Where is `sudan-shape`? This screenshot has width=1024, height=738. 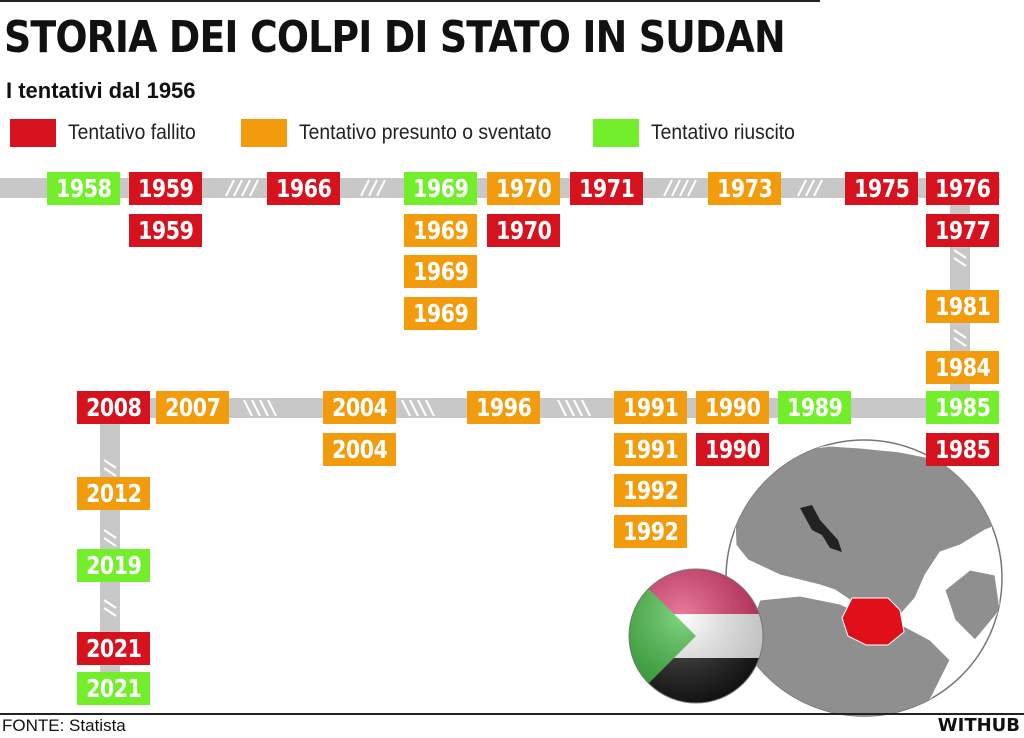 sudan-shape is located at coordinates (873, 621).